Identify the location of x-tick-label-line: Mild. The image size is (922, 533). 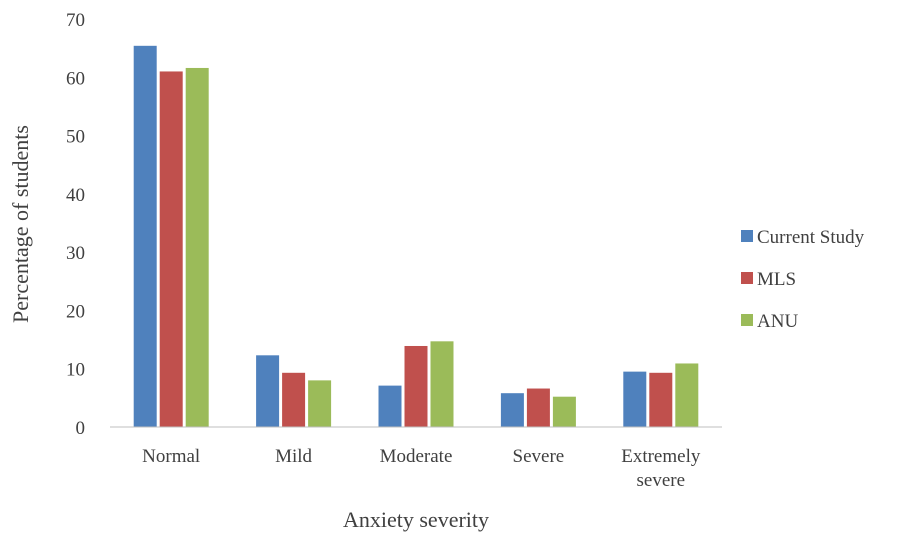
(293, 456).